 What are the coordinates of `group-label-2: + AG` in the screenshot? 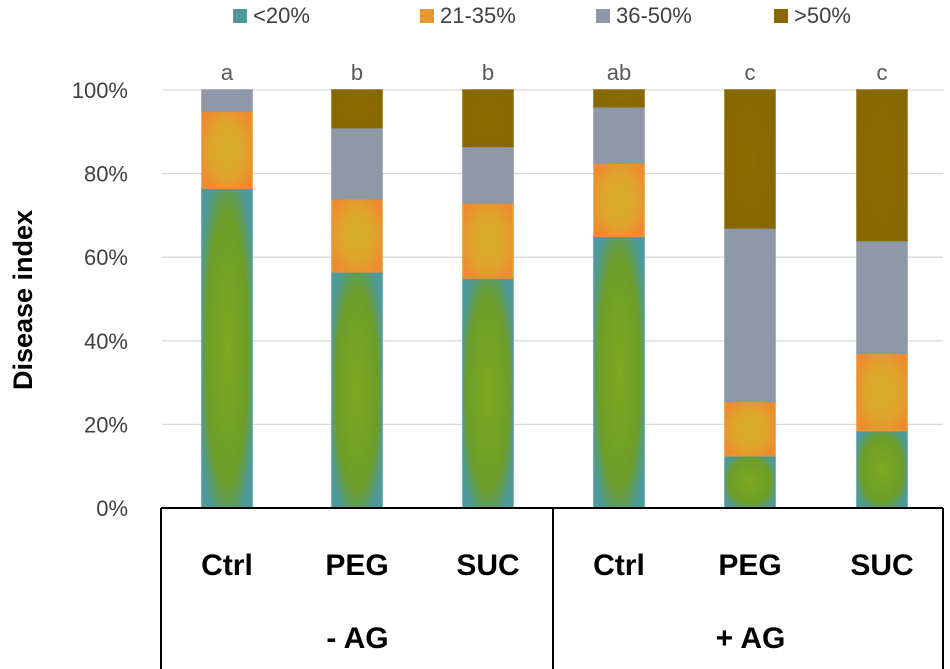 It's located at (751, 638).